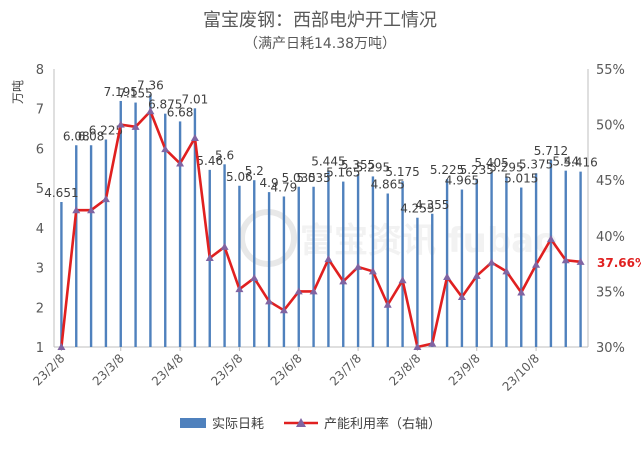 The image size is (641, 450). What do you see at coordinates (345, 369) in the screenshot?
I see `x-tick-label: 23/7/8` at bounding box center [345, 369].